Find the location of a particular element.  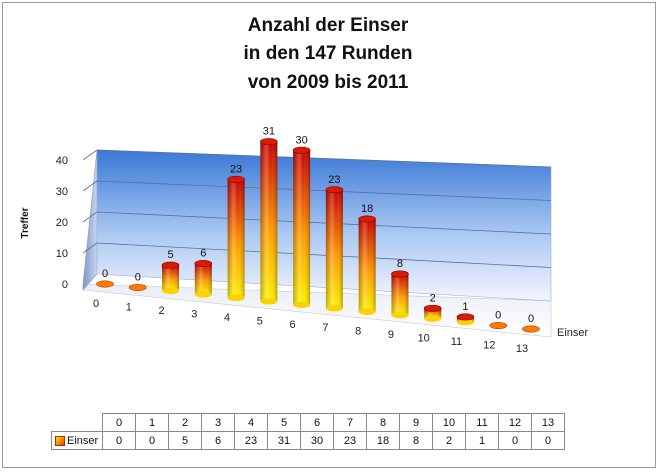

chart-title-line-2: in den 147 Runden is located at coordinates (328, 53).